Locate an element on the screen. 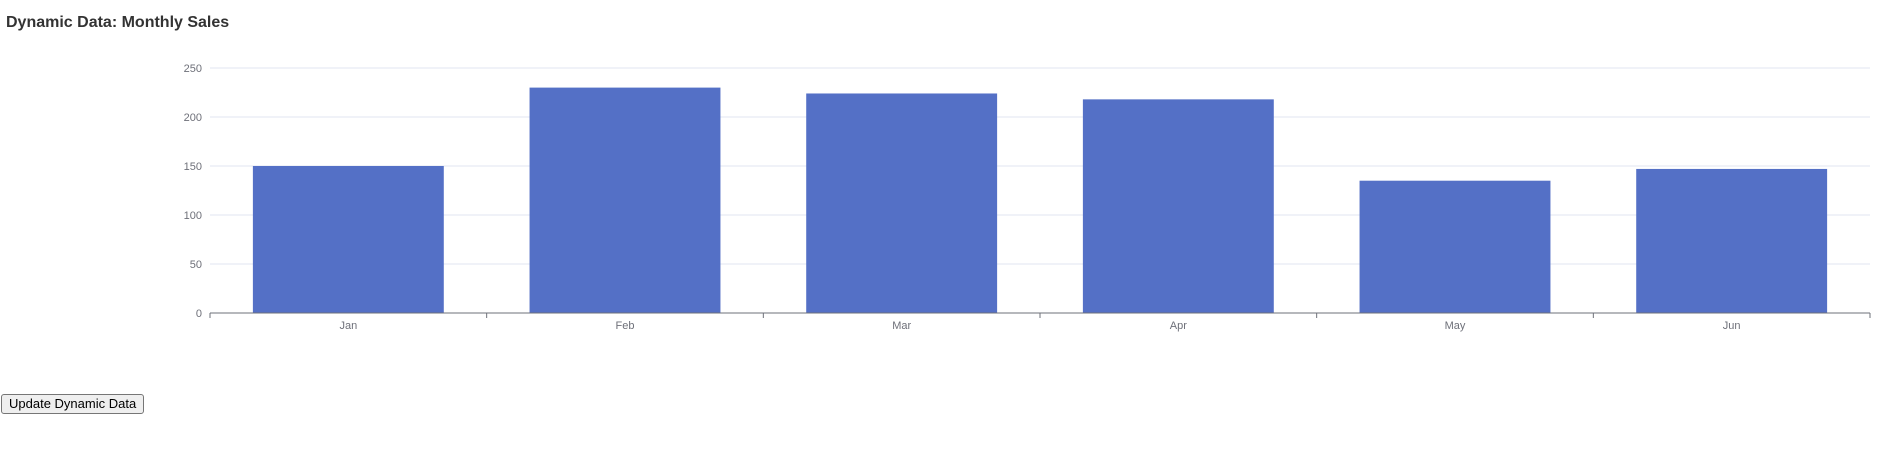  x-tick-label: Apr is located at coordinates (1178, 326).